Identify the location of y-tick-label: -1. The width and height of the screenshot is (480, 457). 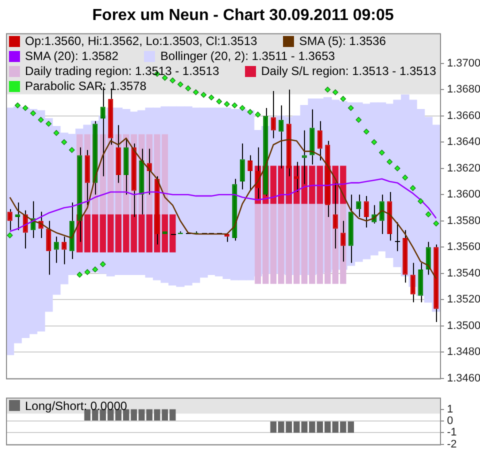
(452, 432).